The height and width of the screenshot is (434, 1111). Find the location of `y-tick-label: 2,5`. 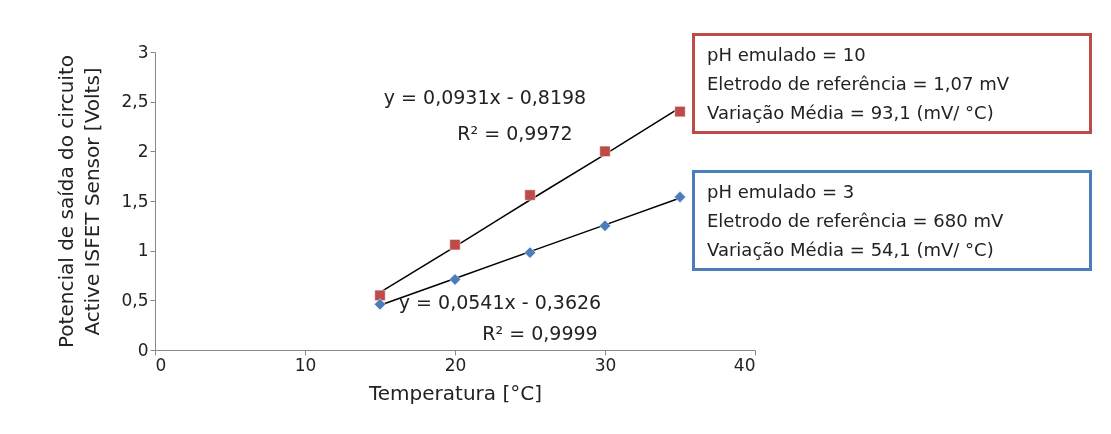

y-tick-label: 2,5 is located at coordinates (135, 101).